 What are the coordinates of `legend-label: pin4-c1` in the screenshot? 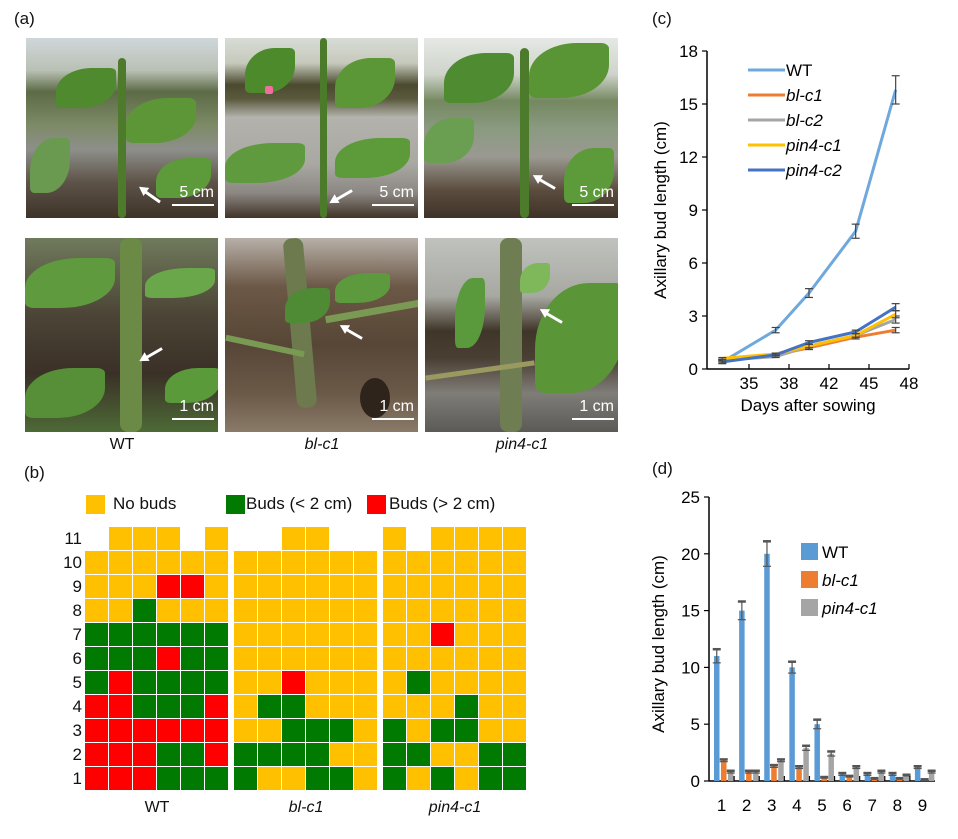 It's located at (813, 145).